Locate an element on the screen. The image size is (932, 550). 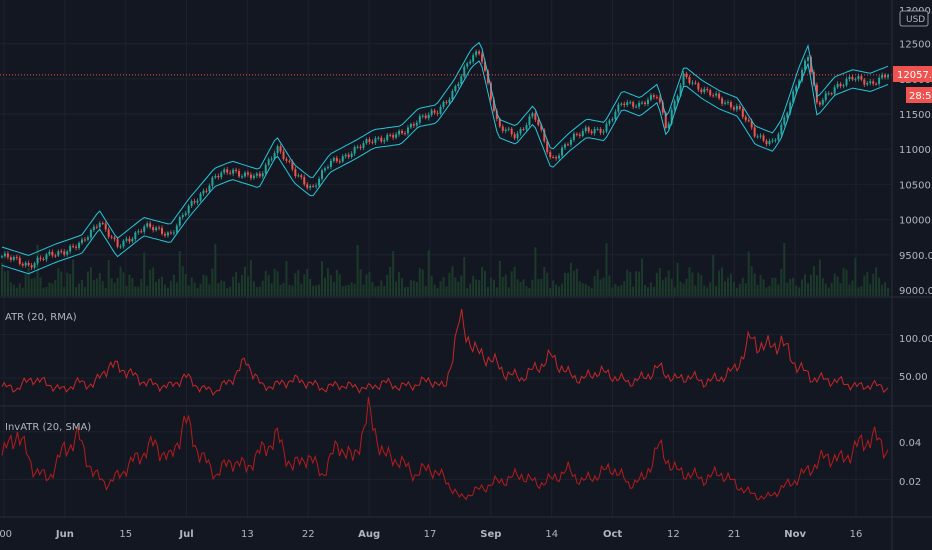
time-axis: :00 Jun 15 Jul 13 22 Aug 17 Sep 14 Oct 12 21 Nov 16 is located at coordinates (431, 534).